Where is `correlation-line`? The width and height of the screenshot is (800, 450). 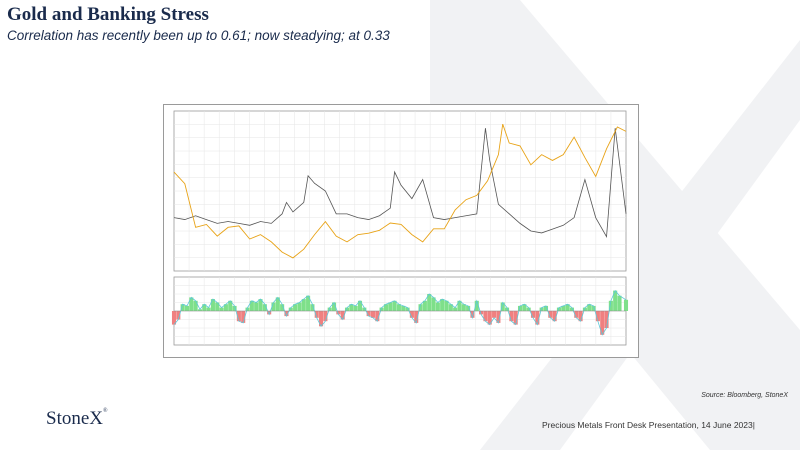
correlation-line is located at coordinates (400, 312).